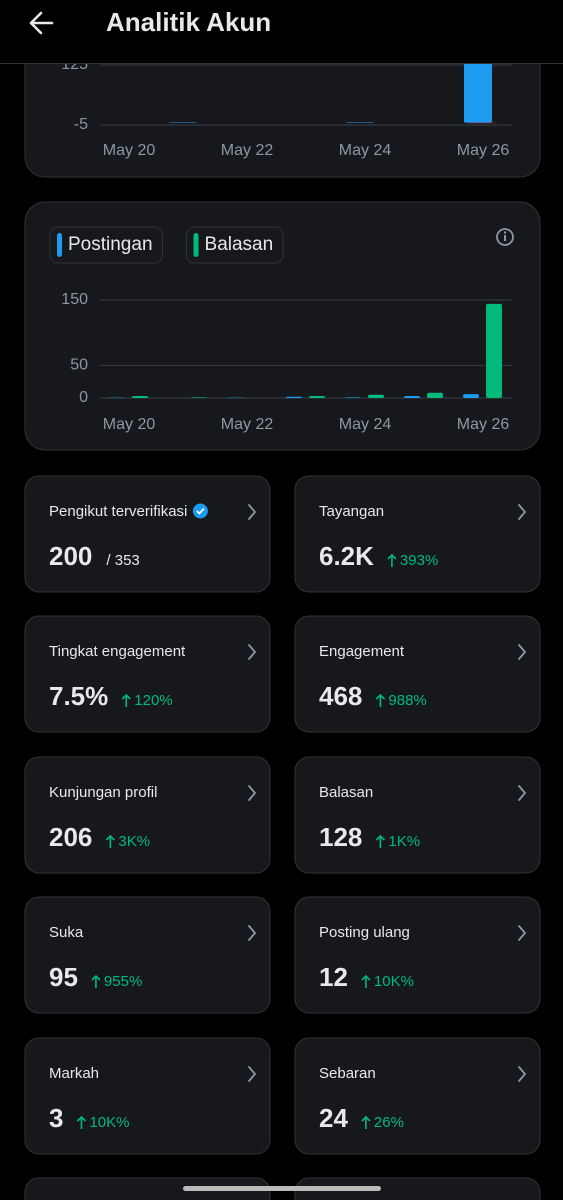 The image size is (563, 1200). Describe the element at coordinates (419, 560) in the screenshot. I see `card-change: 393%` at that location.